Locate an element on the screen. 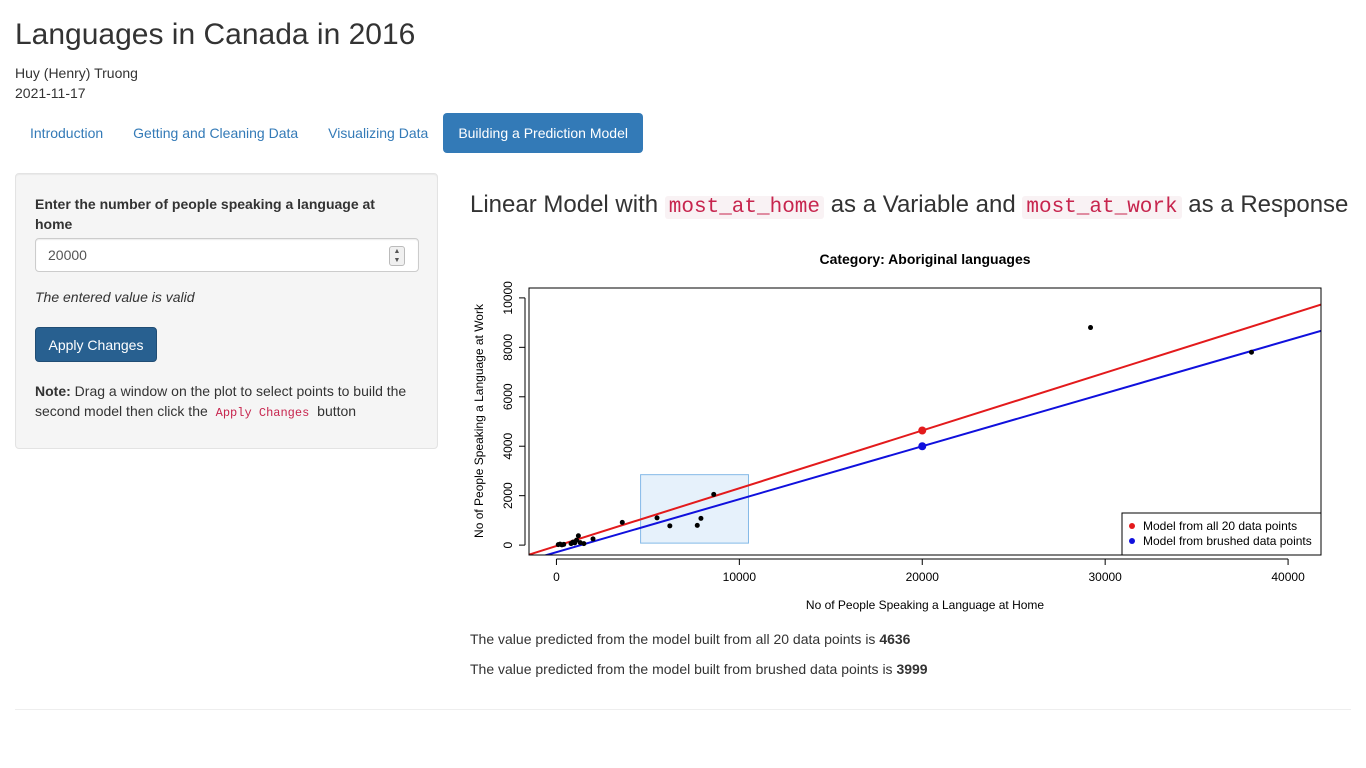 This screenshot has width=1366, height=768. y-tick-label-2: 4000 is located at coordinates (508, 446).